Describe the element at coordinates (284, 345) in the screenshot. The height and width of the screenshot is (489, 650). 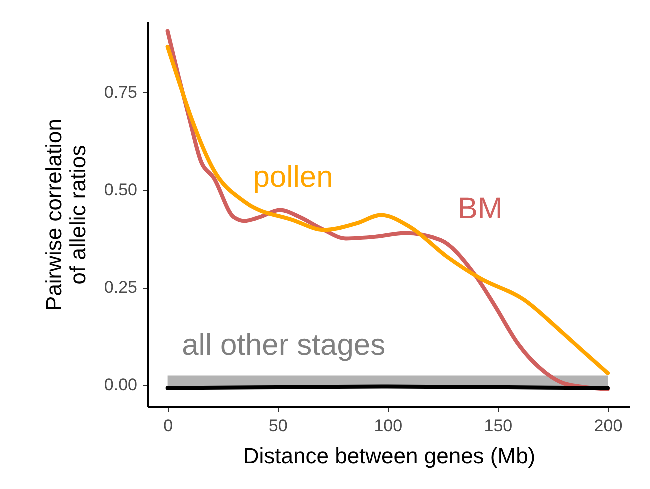
I see `series-label: all other stages` at that location.